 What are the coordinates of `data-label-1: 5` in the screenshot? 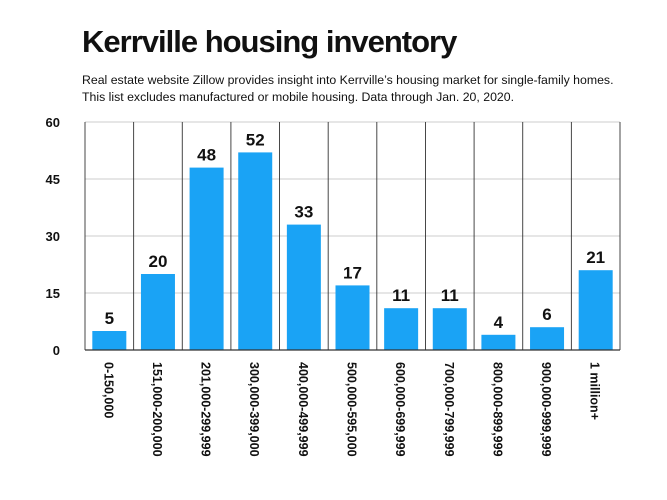 It's located at (109, 318).